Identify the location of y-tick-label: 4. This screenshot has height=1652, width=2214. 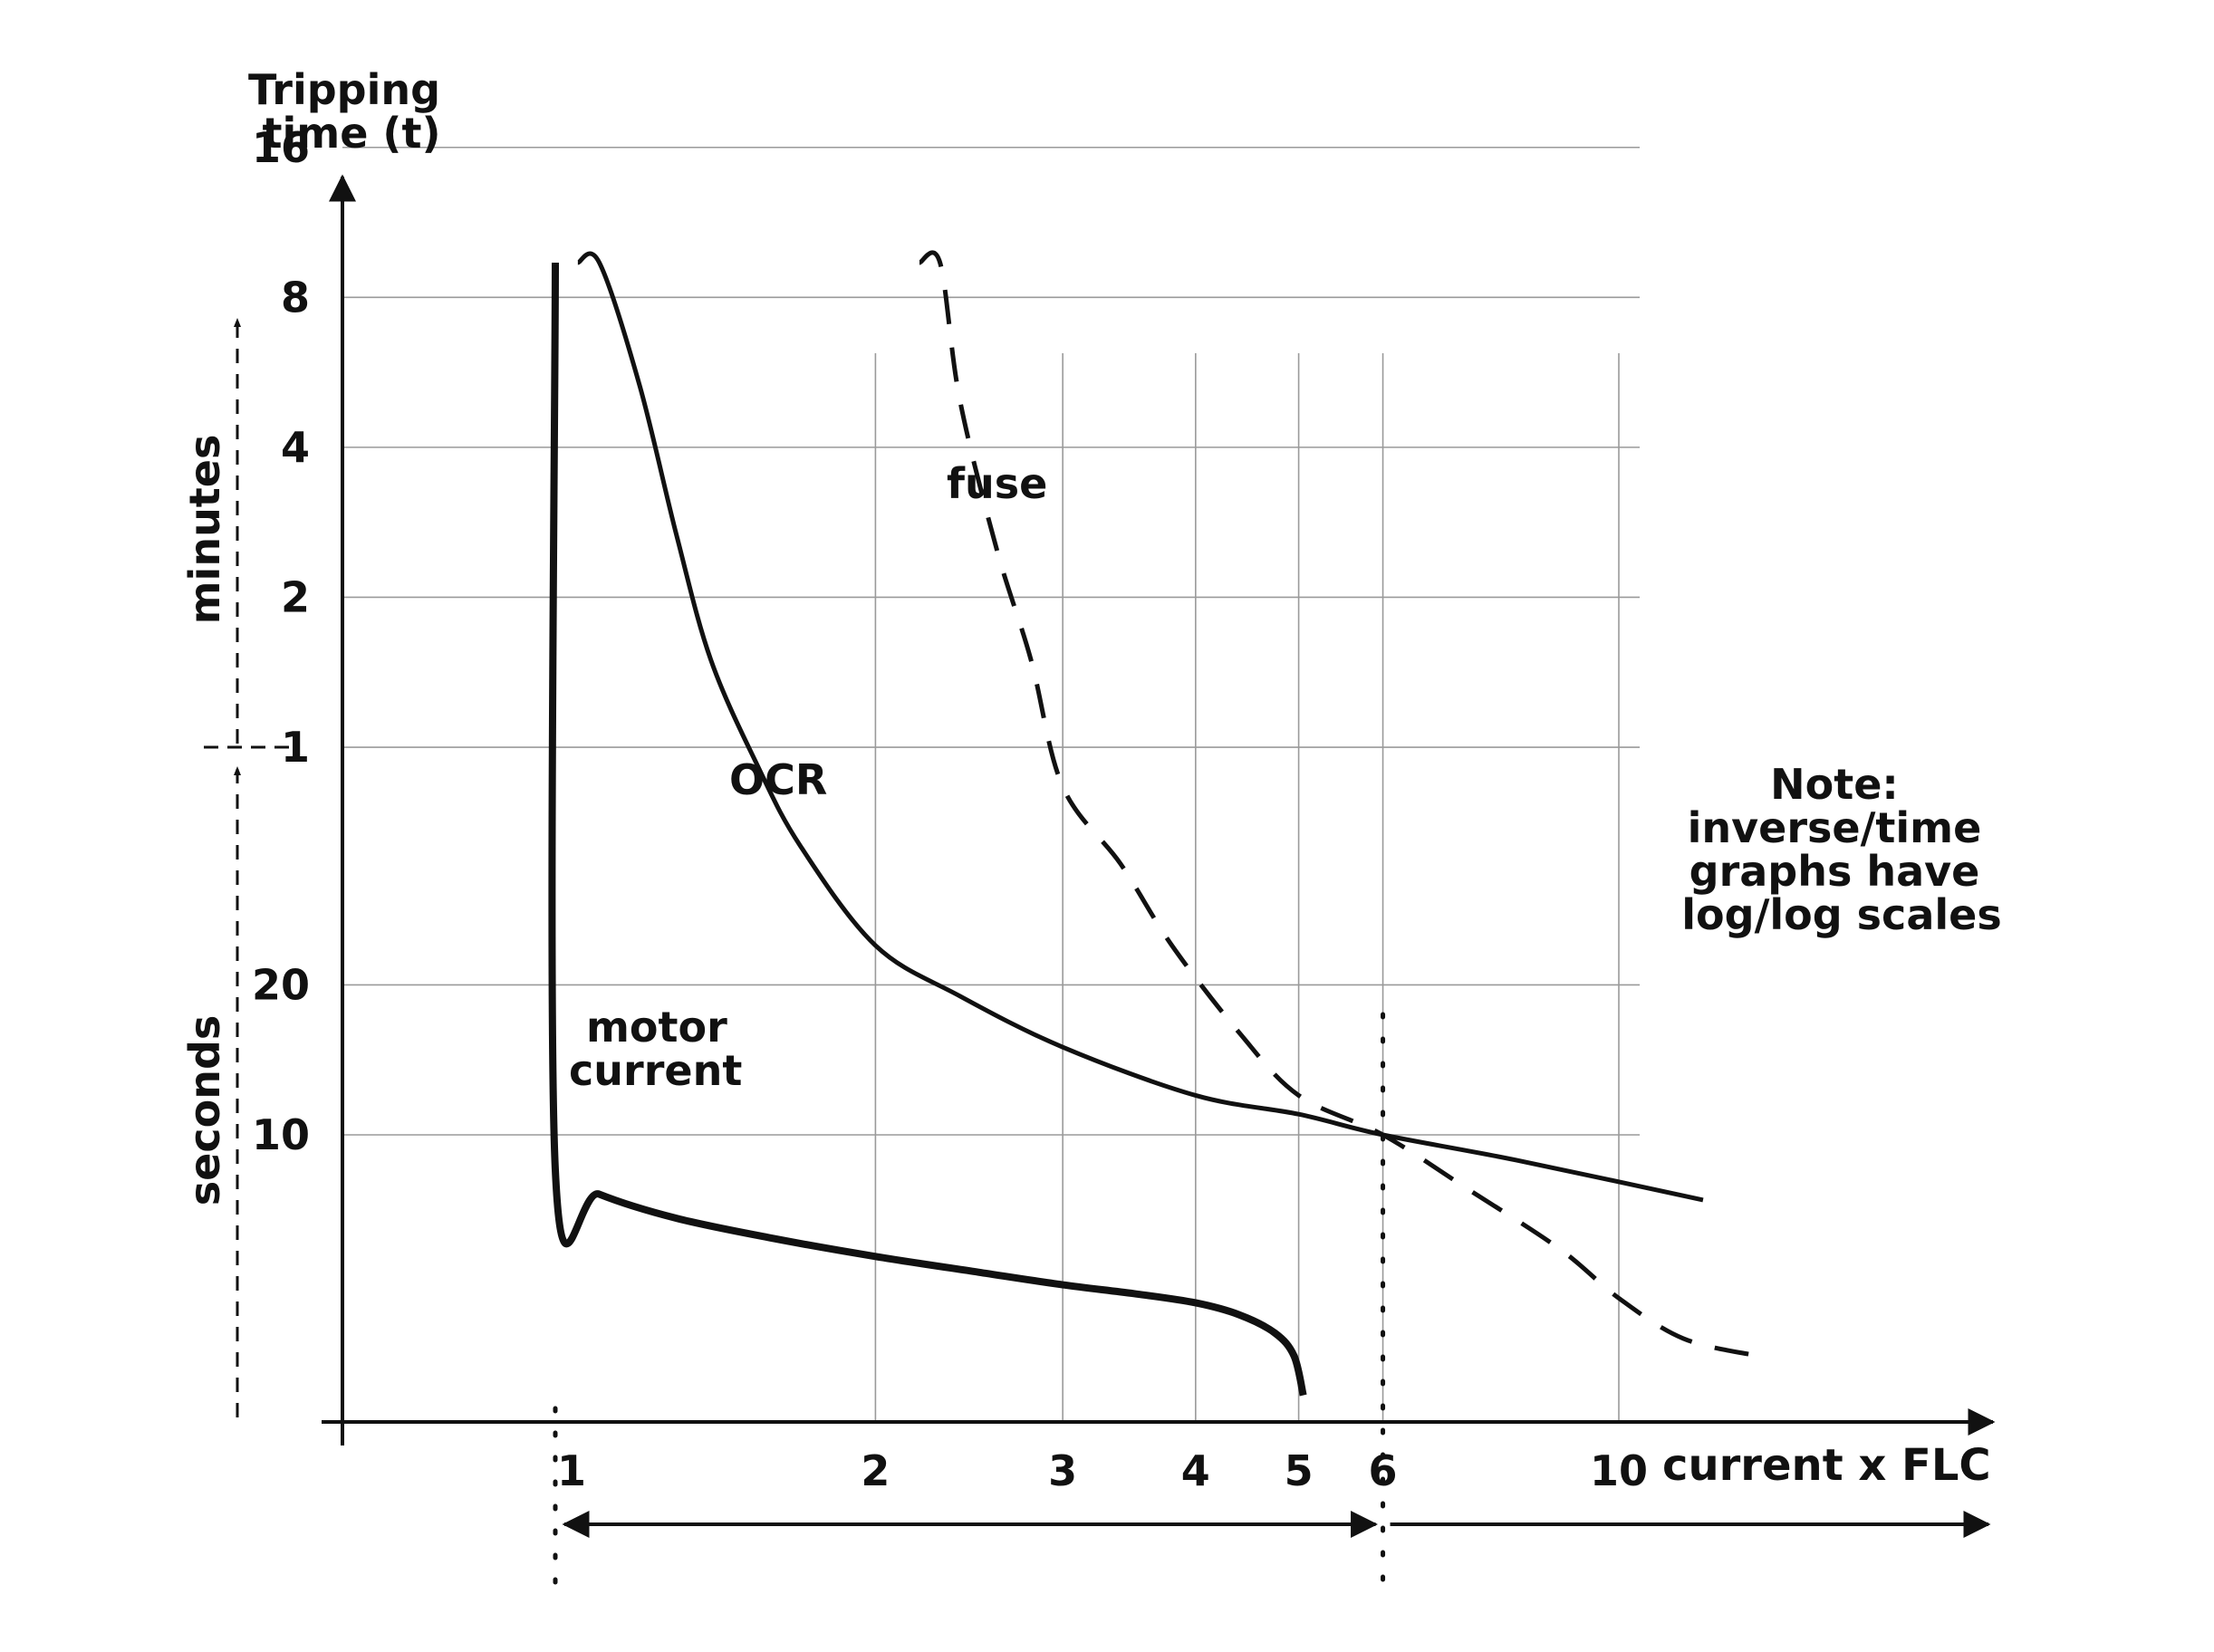
(295, 447).